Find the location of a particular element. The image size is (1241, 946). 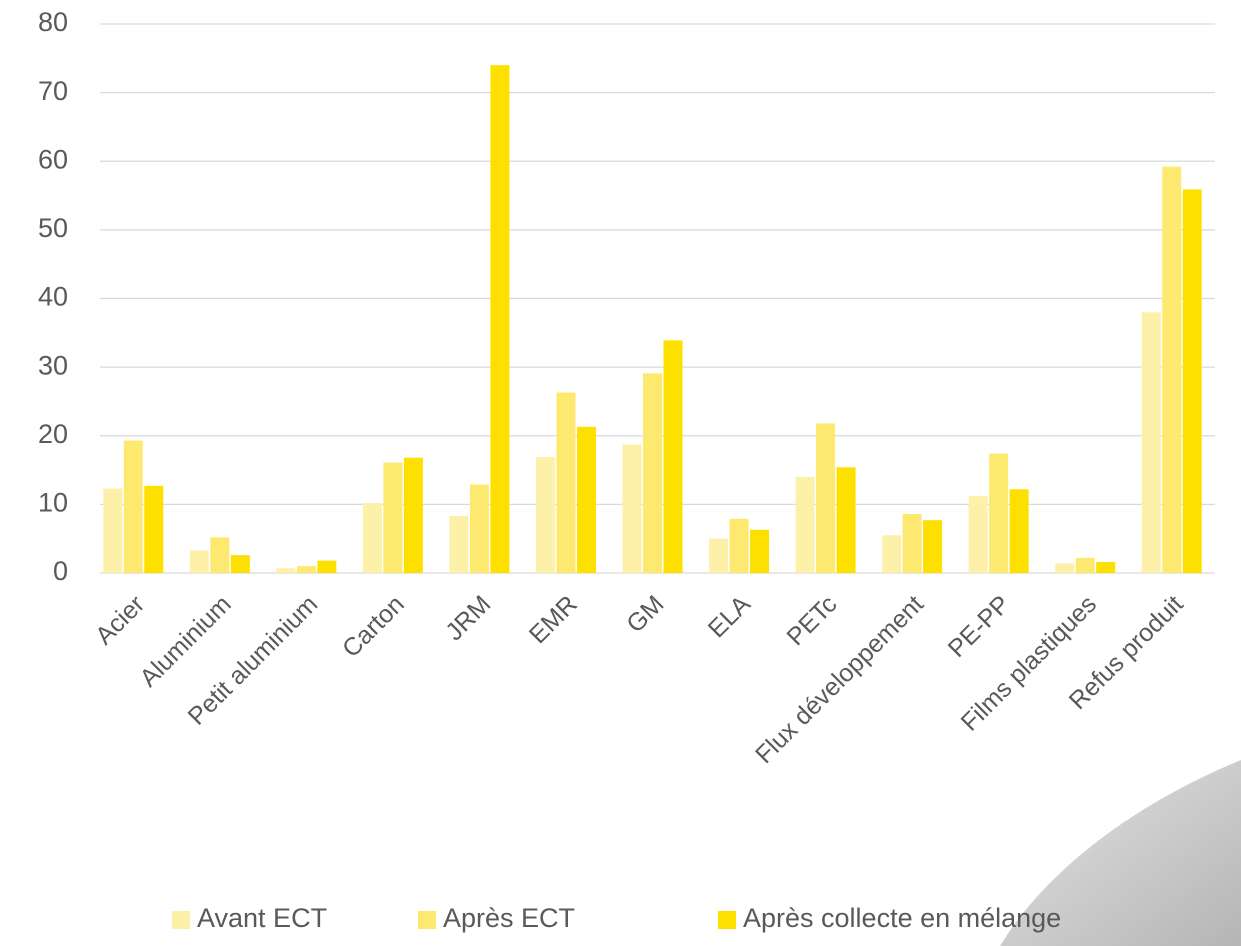

x-tick-label: PETc is located at coordinates (811, 620).